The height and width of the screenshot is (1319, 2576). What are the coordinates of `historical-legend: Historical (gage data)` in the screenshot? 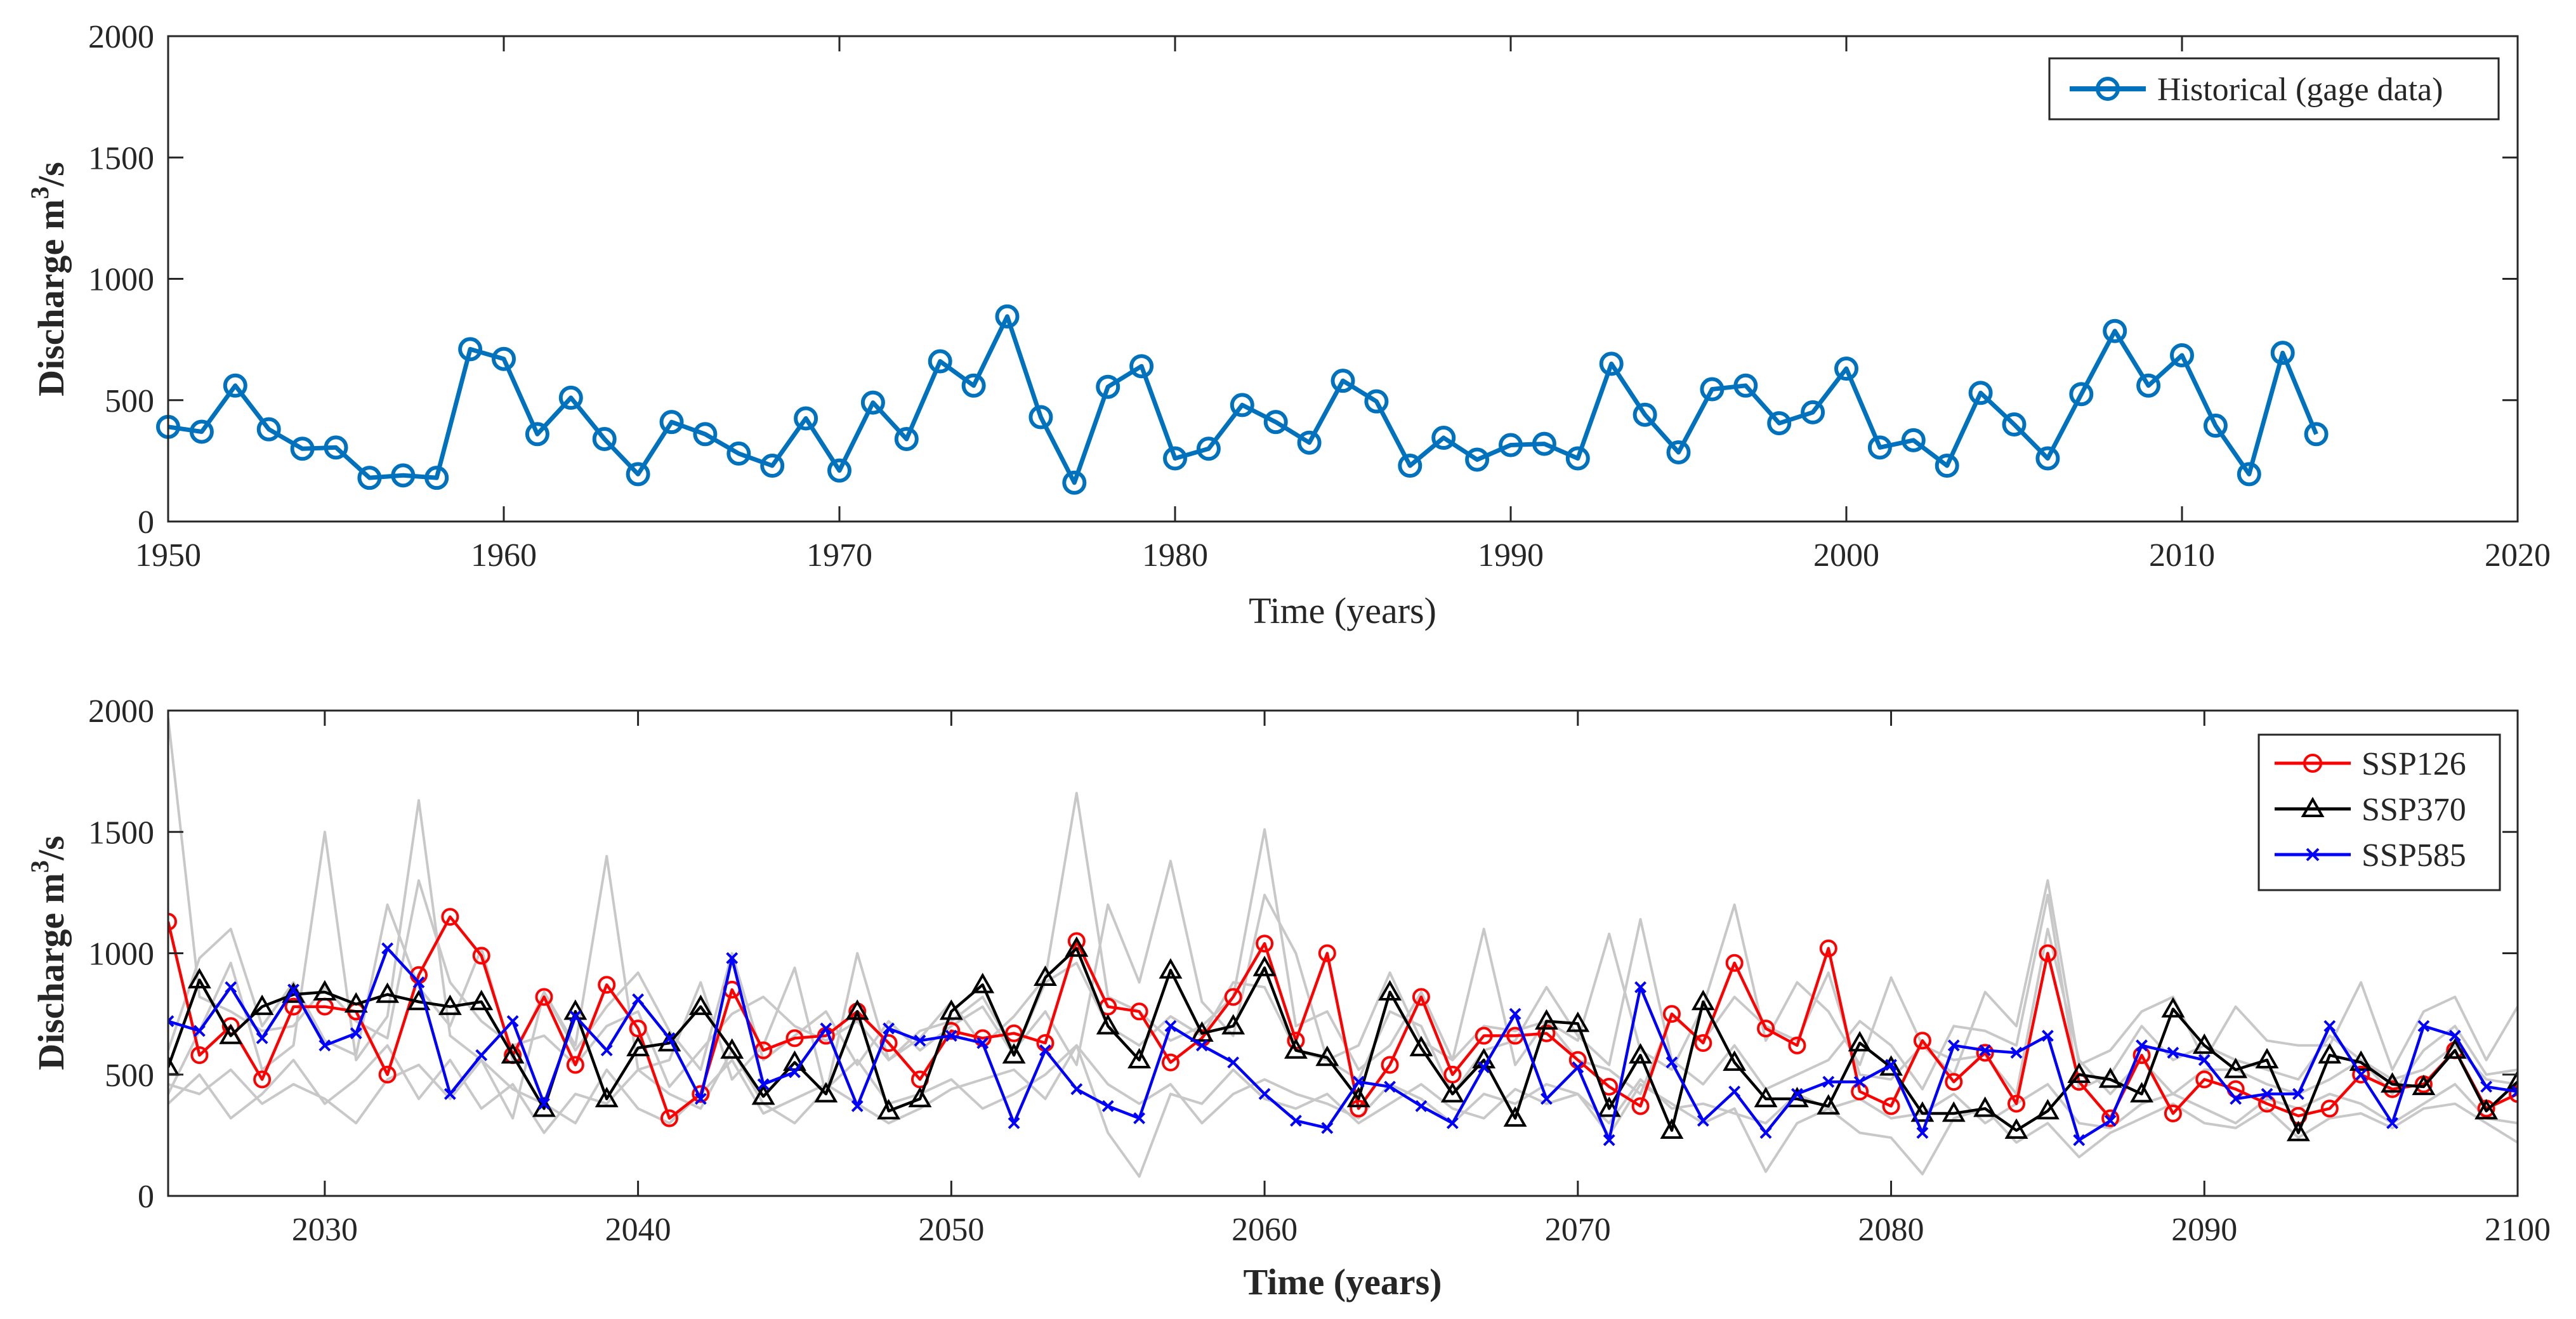 It's located at (2274, 89).